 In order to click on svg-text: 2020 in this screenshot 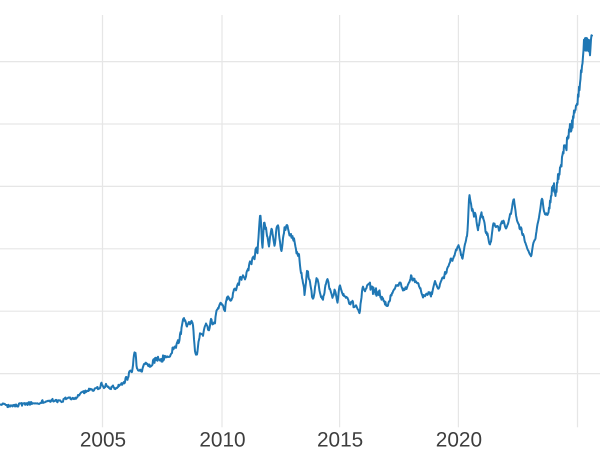, I will do `click(459, 439)`.